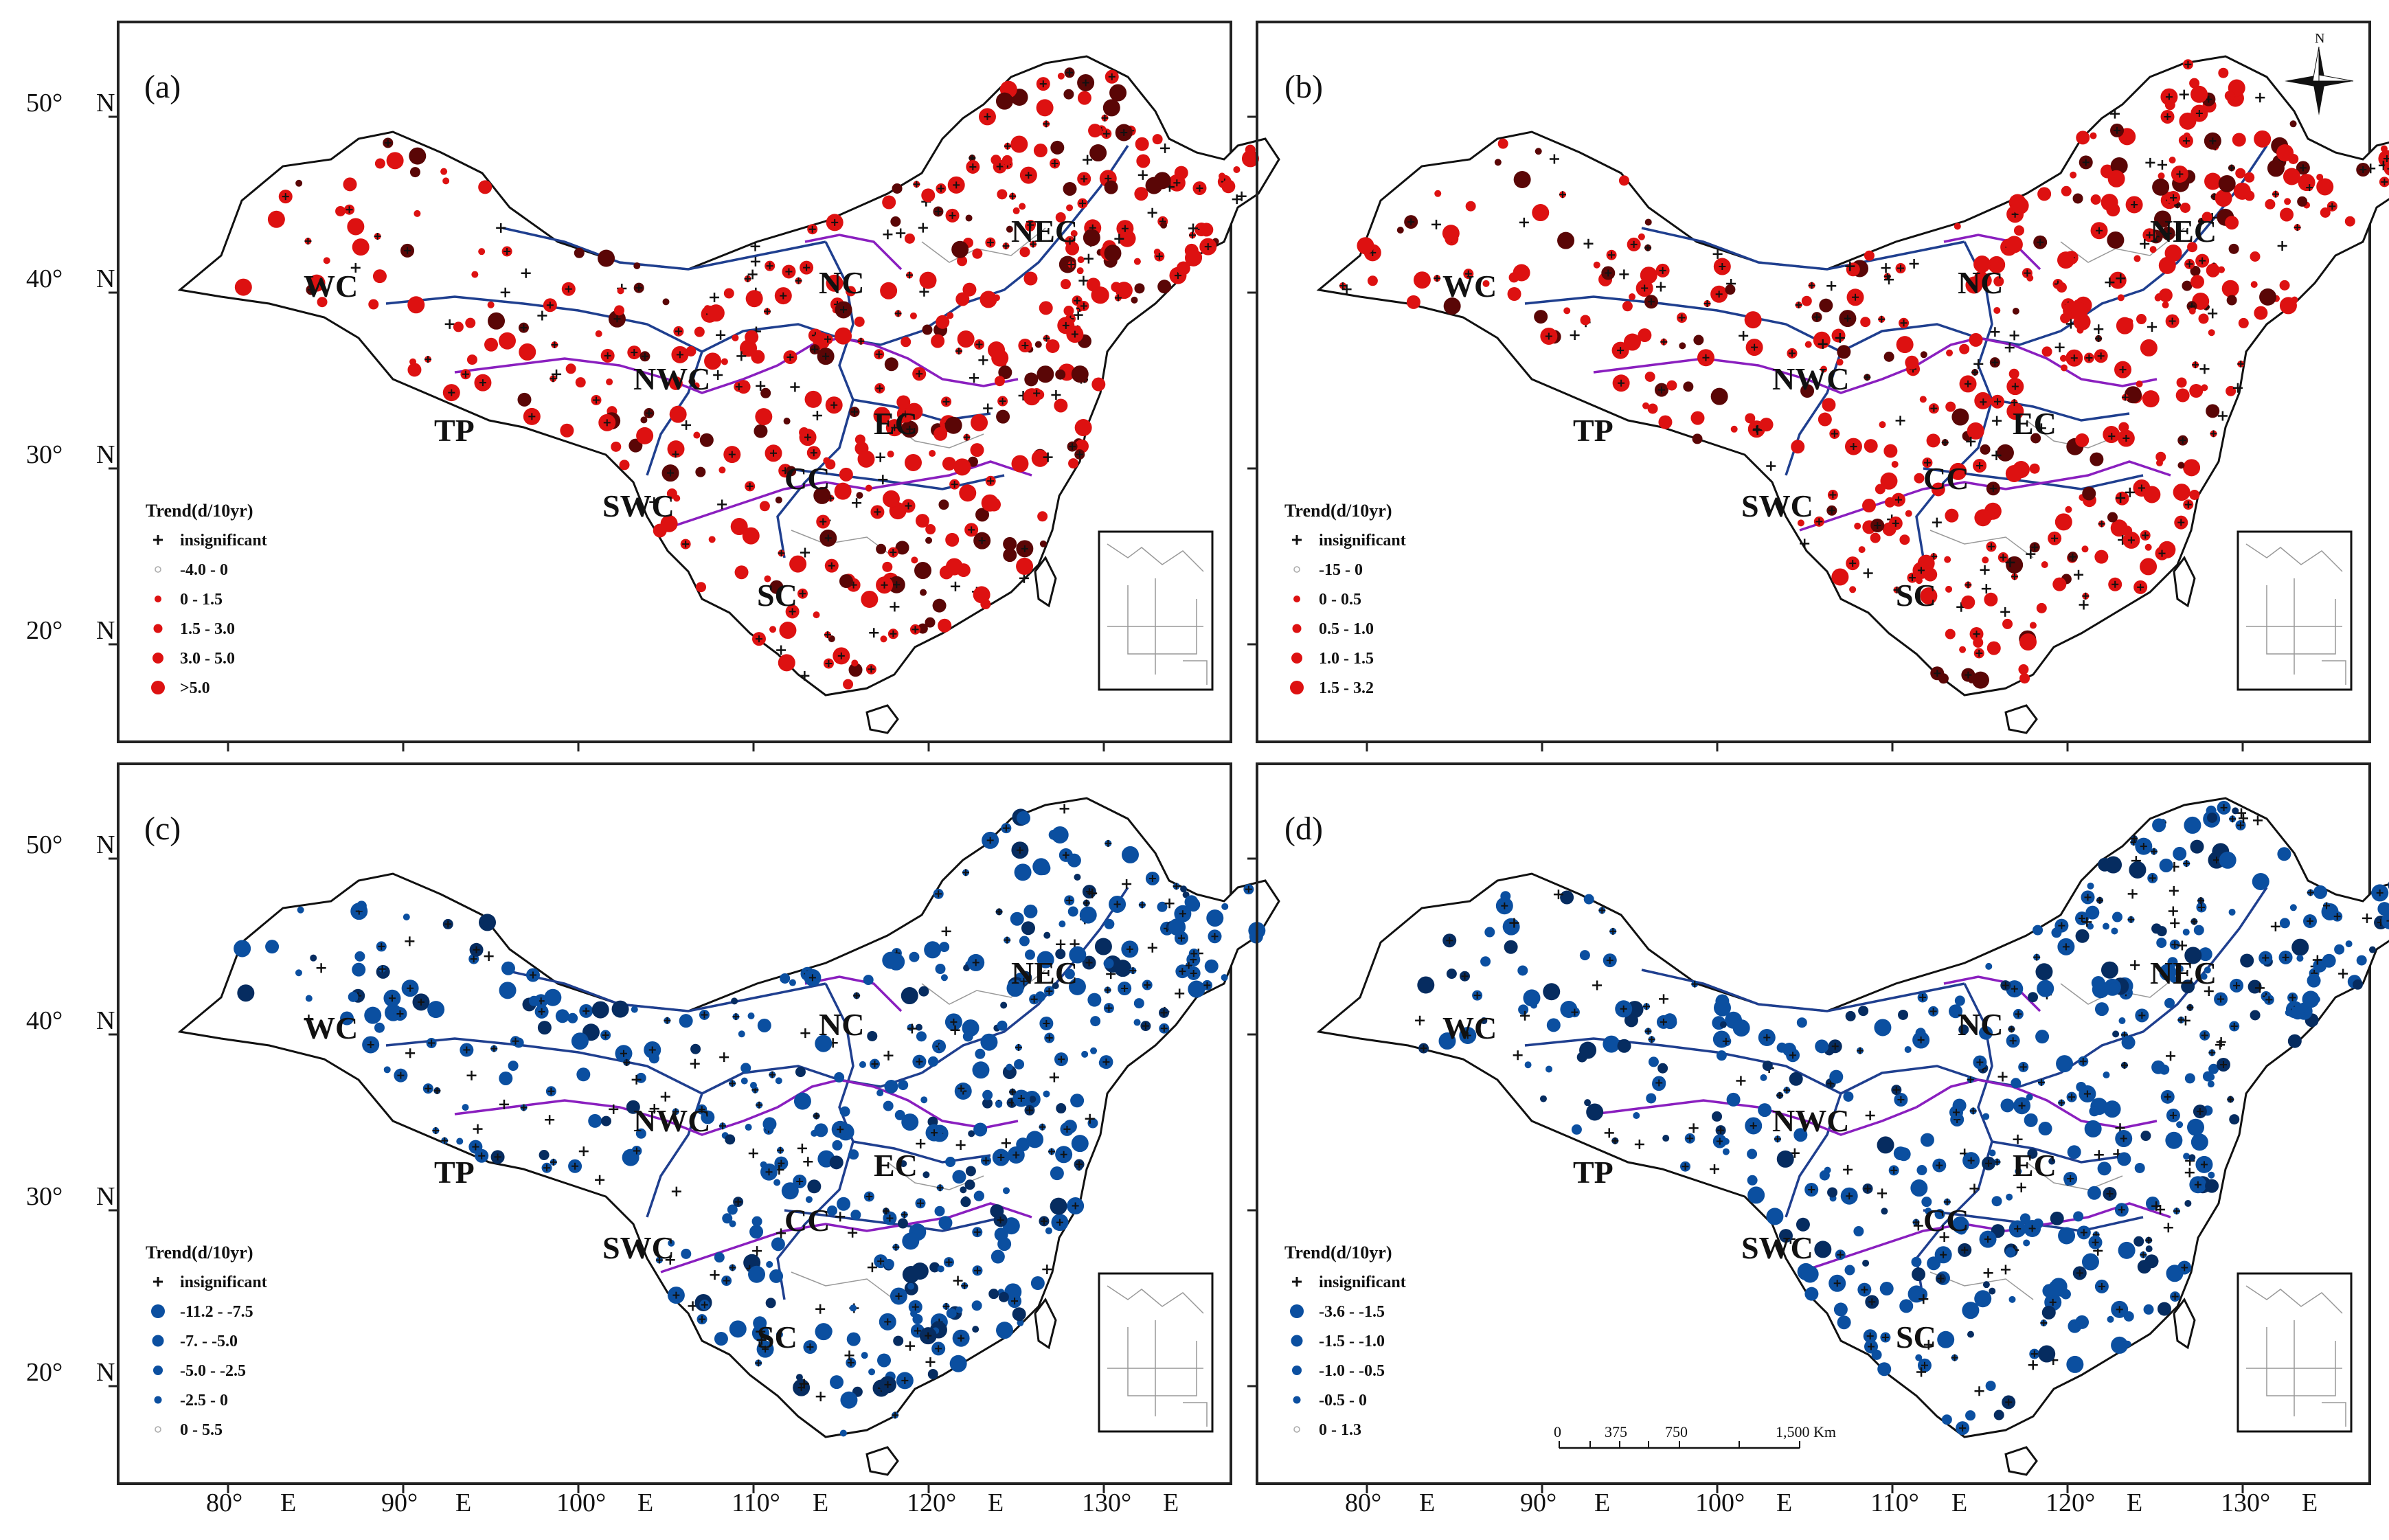  What do you see at coordinates (106, 1021) in the screenshot?
I see `lat-suffix-40-bottom: N` at bounding box center [106, 1021].